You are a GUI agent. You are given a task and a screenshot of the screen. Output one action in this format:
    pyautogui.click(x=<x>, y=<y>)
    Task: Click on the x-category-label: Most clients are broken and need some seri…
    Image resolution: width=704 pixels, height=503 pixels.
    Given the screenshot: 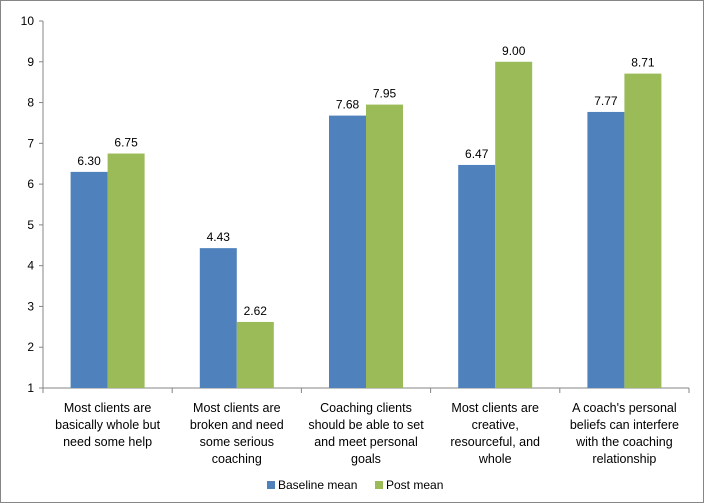 What is the action you would take?
    pyautogui.click(x=237, y=433)
    